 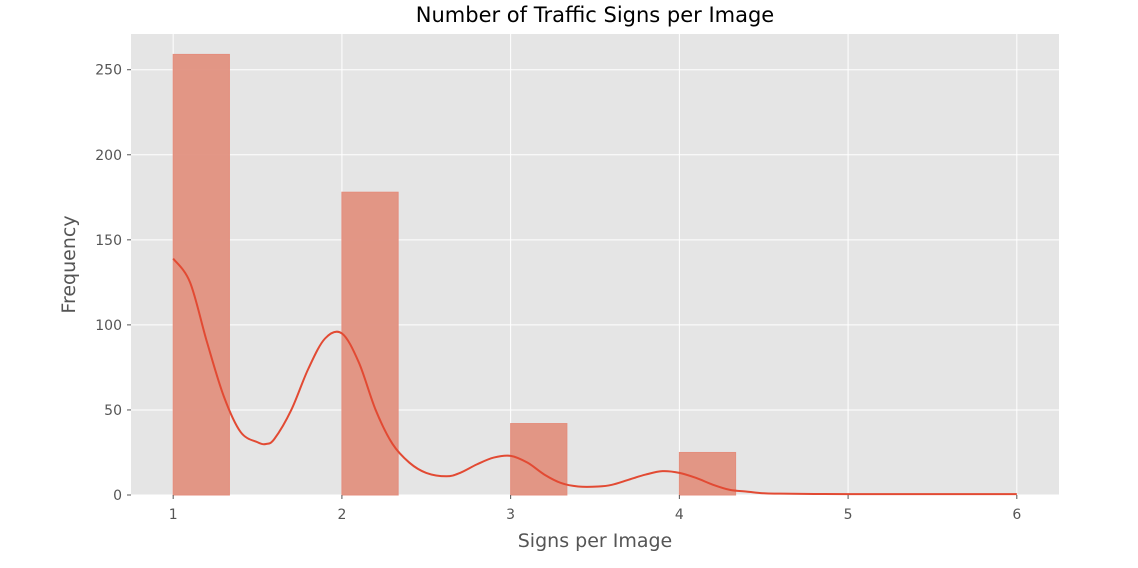 What do you see at coordinates (108, 241) in the screenshot?
I see `y-tick-label: 150` at bounding box center [108, 241].